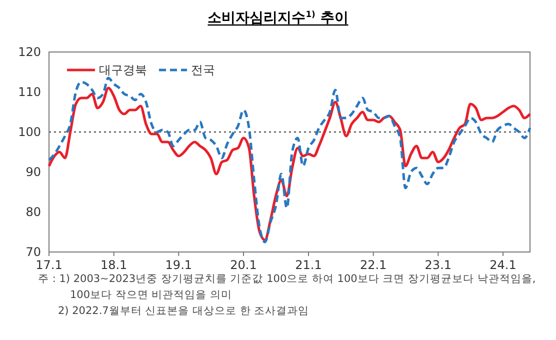  What do you see at coordinates (29, 52) in the screenshot?
I see `y-tick-label: 120` at bounding box center [29, 52].